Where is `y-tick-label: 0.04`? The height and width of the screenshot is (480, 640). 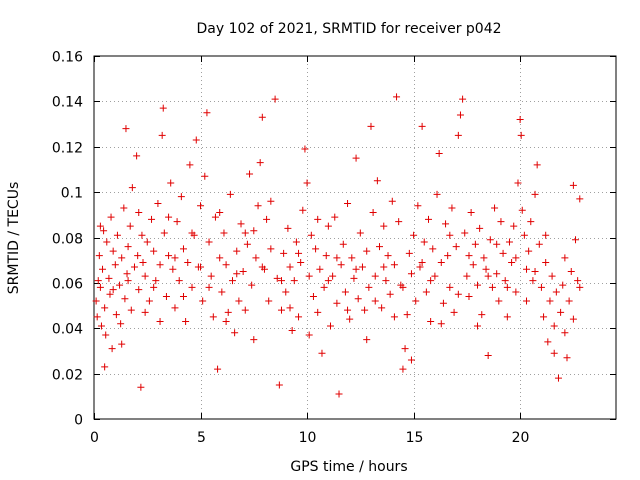 y-tick-label: 0.04 is located at coordinates (67, 330).